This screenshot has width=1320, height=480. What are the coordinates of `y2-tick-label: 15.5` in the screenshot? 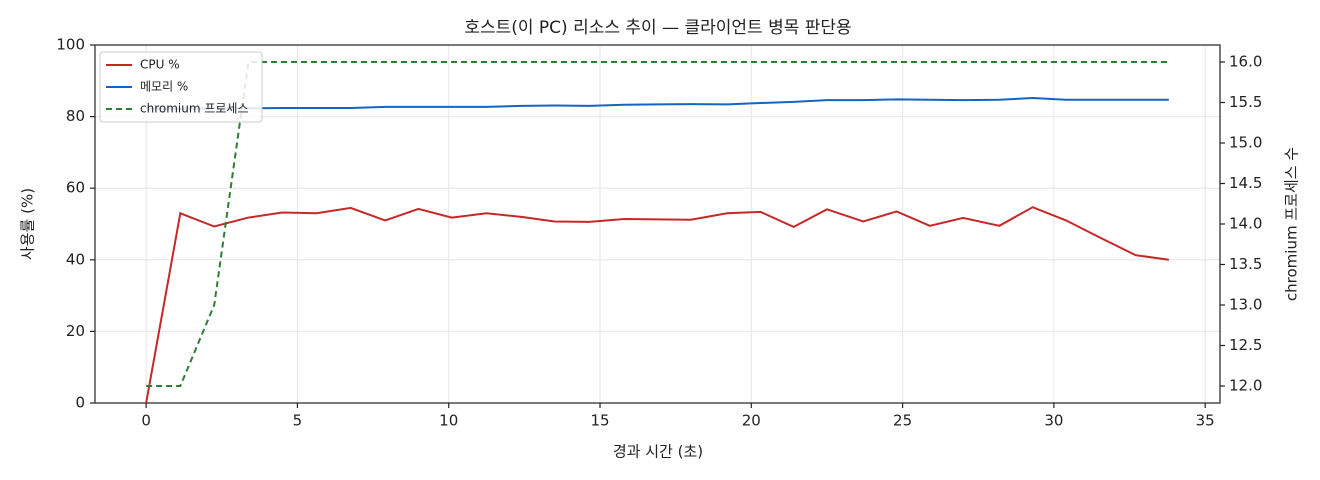 It's located at (1245, 102).